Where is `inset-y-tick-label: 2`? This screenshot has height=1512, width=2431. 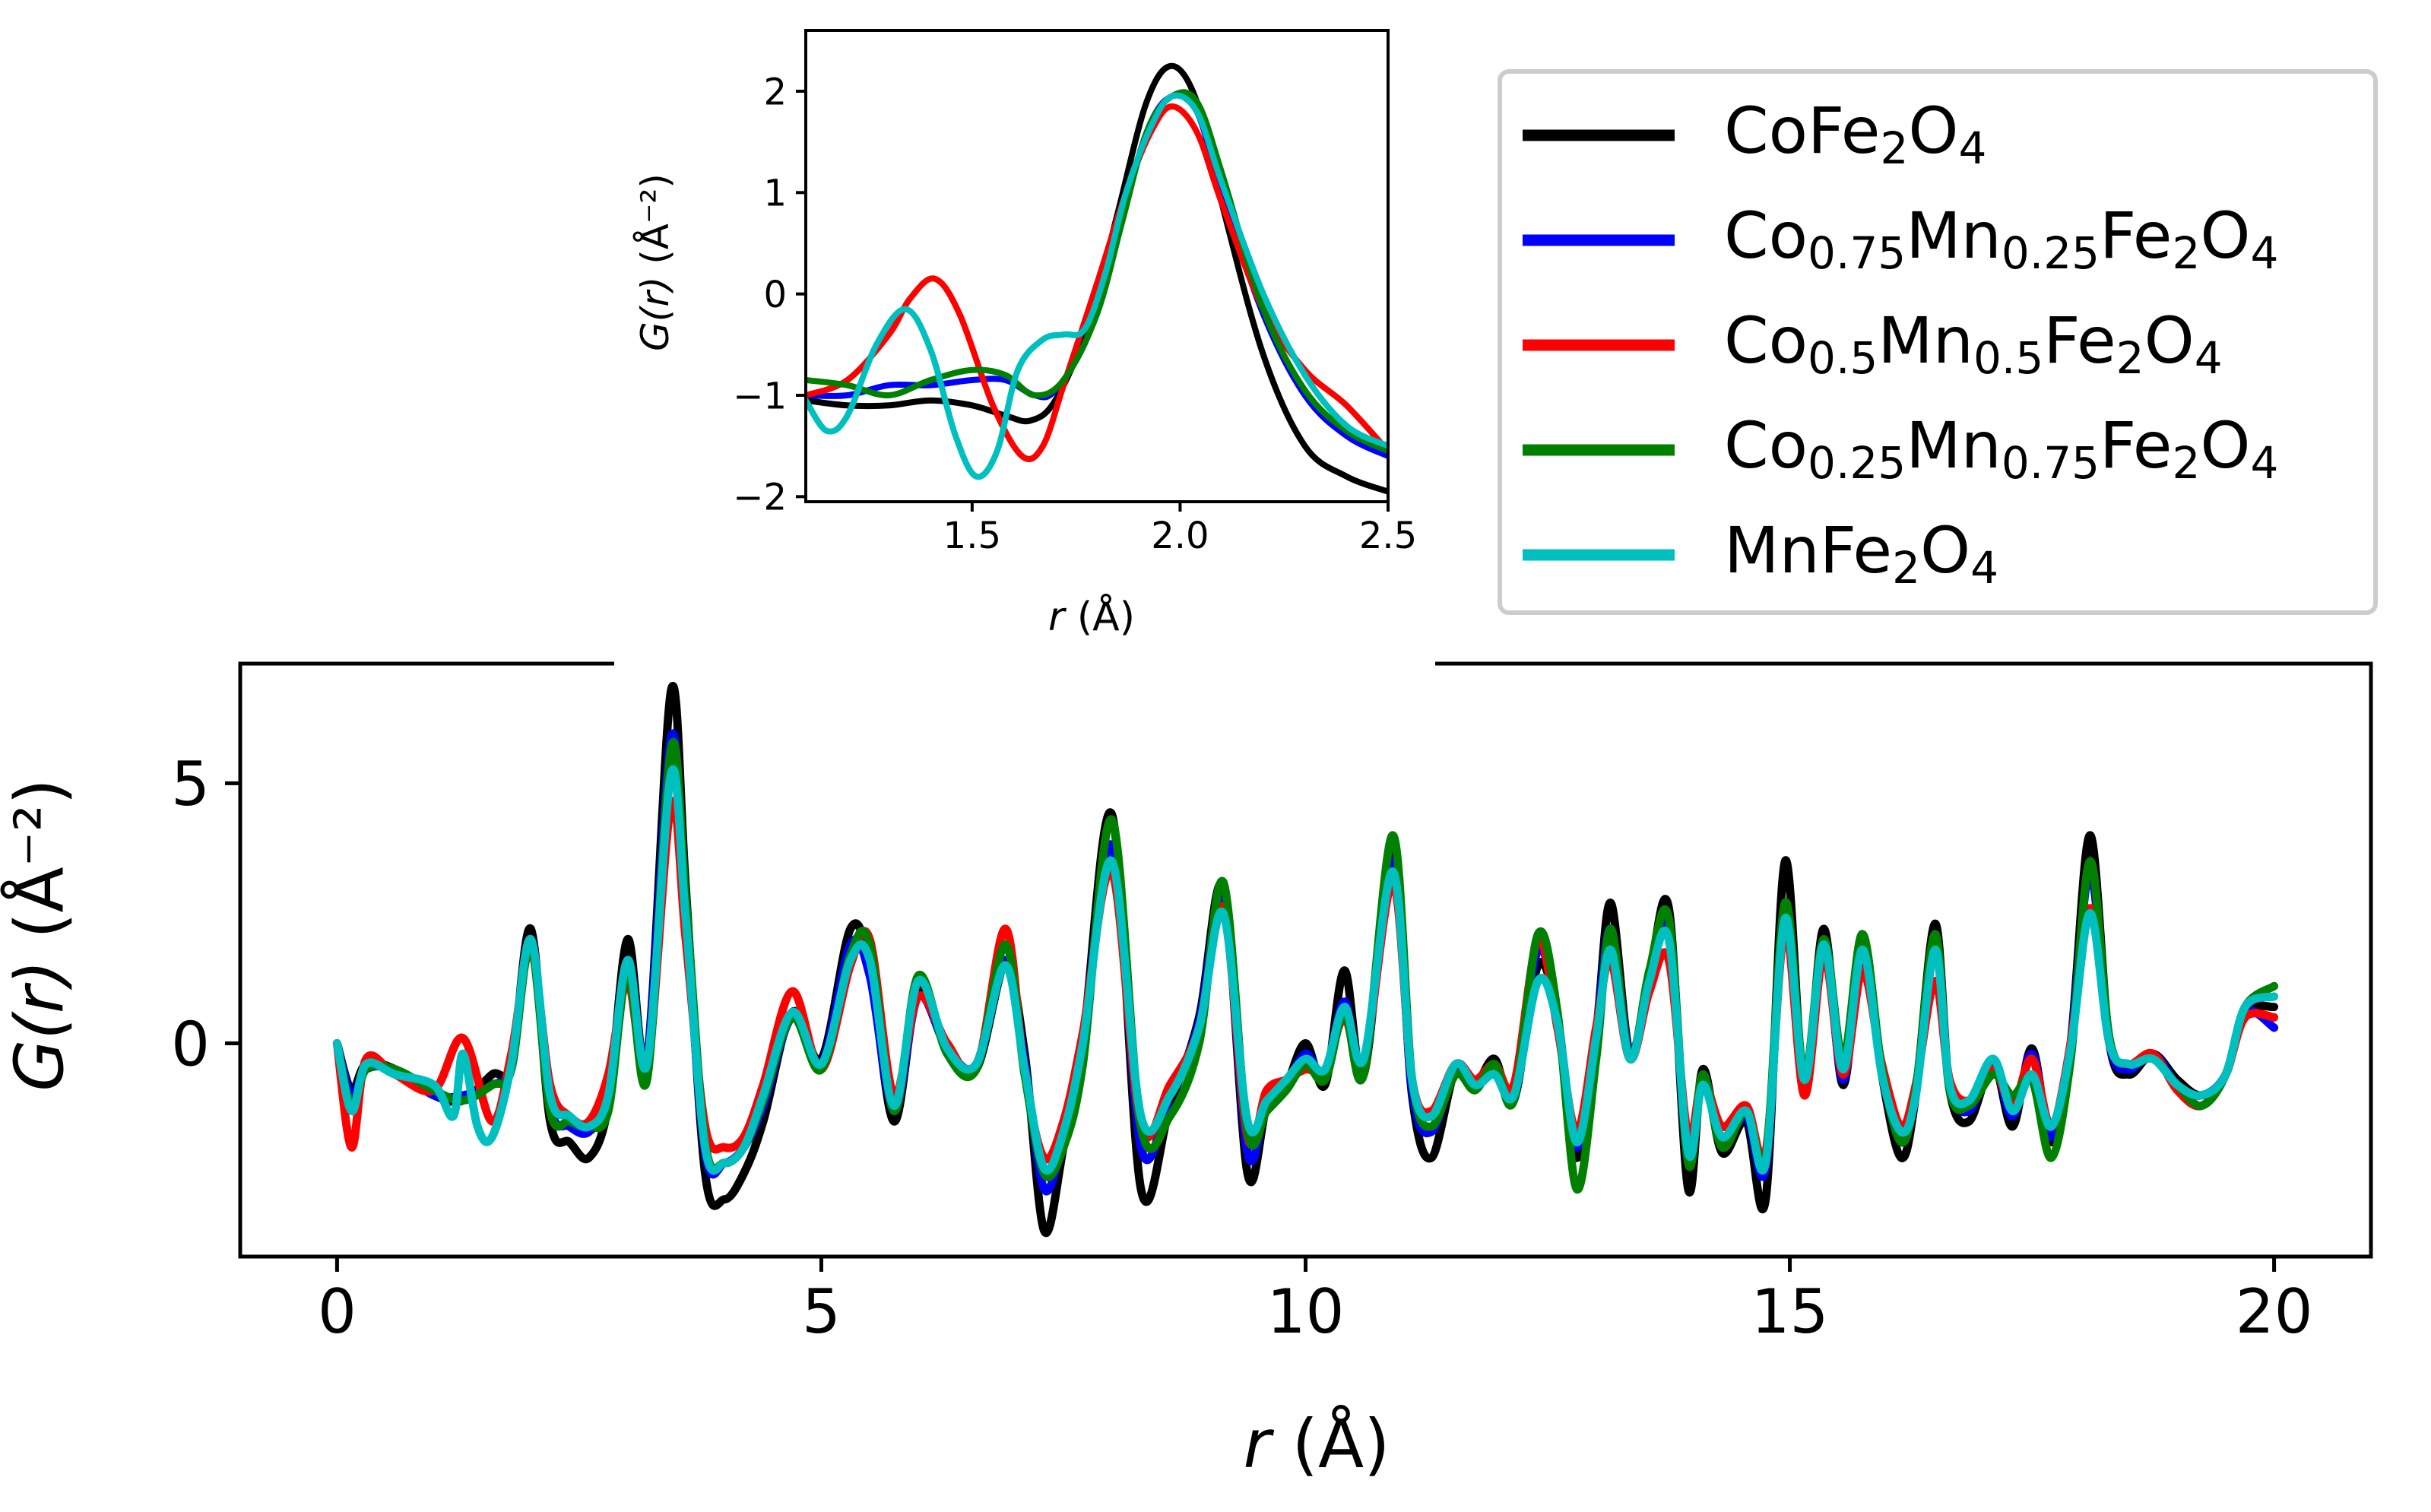
inset-y-tick-label: 2 is located at coordinates (775, 92).